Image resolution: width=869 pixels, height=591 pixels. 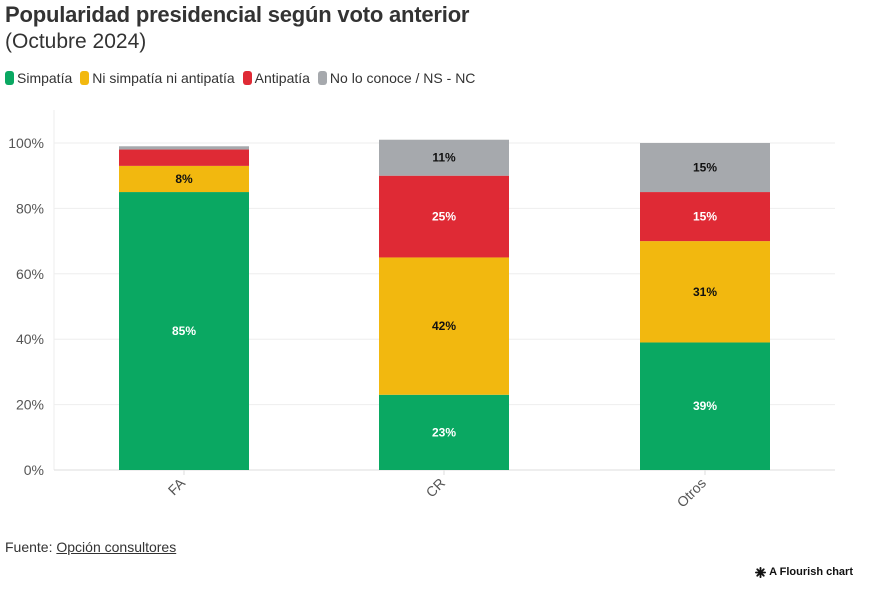 I want to click on x-tick-label: Otros, so click(x=692, y=493).